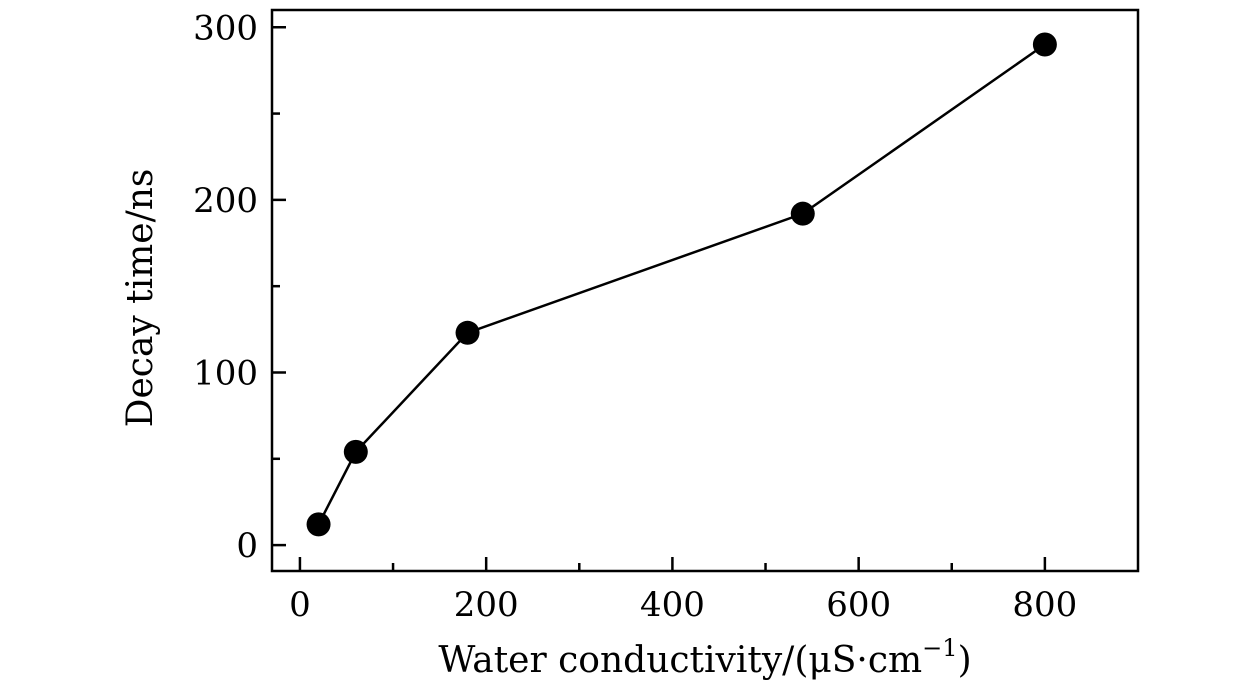  What do you see at coordinates (486, 605) in the screenshot?
I see `x-tick-label: 200` at bounding box center [486, 605].